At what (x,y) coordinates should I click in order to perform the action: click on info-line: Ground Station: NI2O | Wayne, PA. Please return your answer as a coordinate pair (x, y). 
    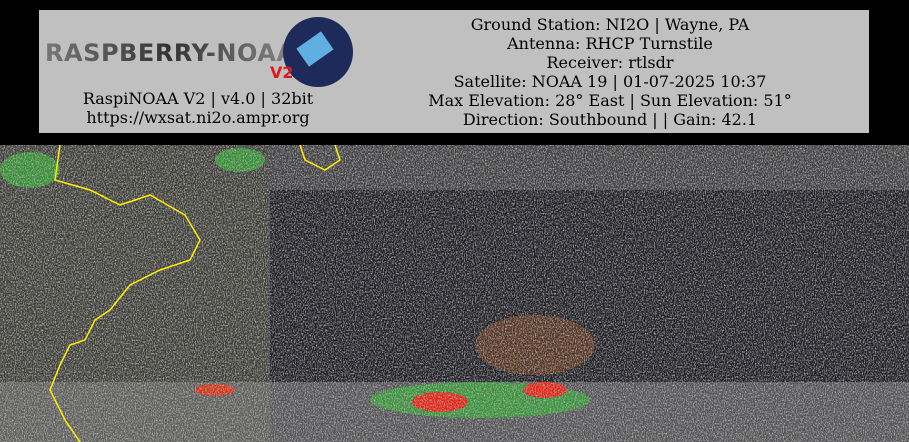
    Looking at the image, I should click on (610, 24).